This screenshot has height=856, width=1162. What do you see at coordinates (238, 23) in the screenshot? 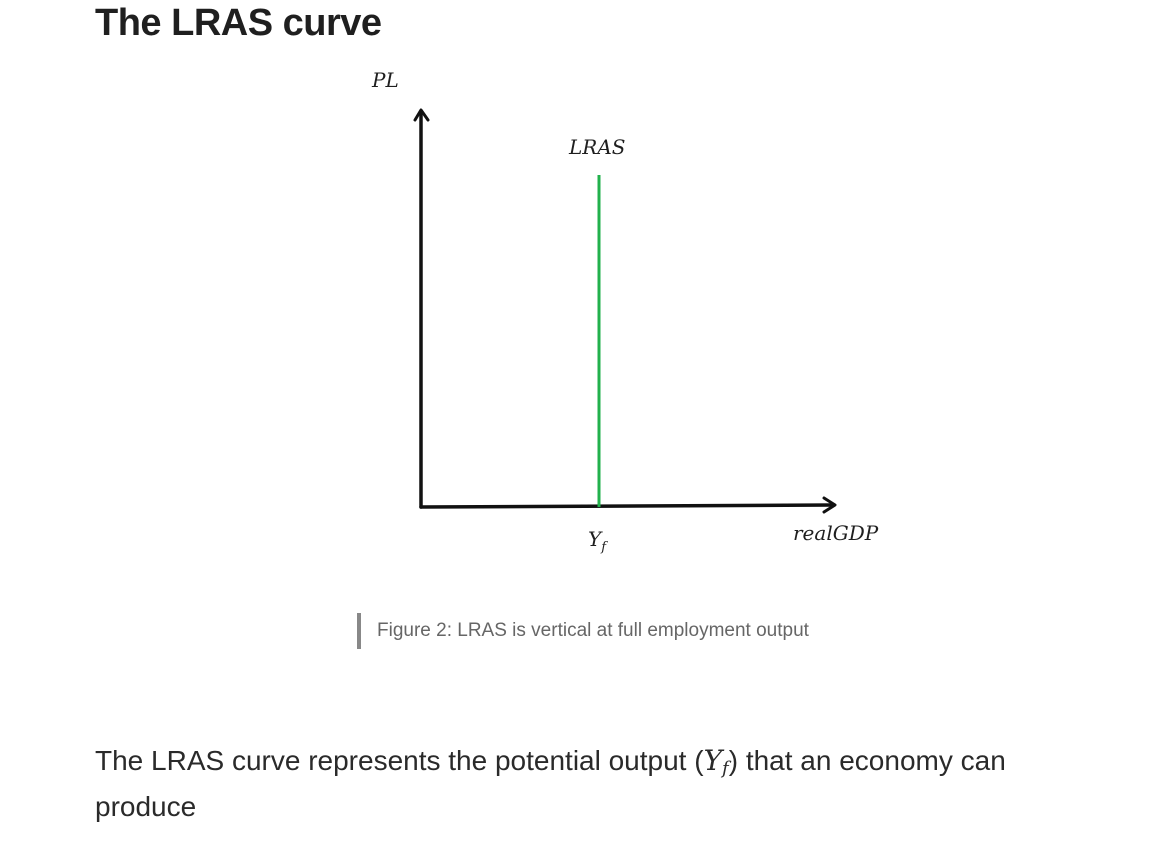
I see `section-heading: The LRAS curve` at bounding box center [238, 23].